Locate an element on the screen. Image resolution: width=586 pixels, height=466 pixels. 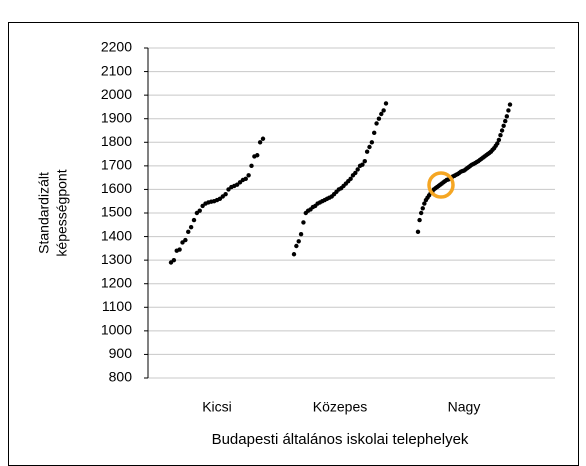
highlight-circle is located at coordinates (441, 185).